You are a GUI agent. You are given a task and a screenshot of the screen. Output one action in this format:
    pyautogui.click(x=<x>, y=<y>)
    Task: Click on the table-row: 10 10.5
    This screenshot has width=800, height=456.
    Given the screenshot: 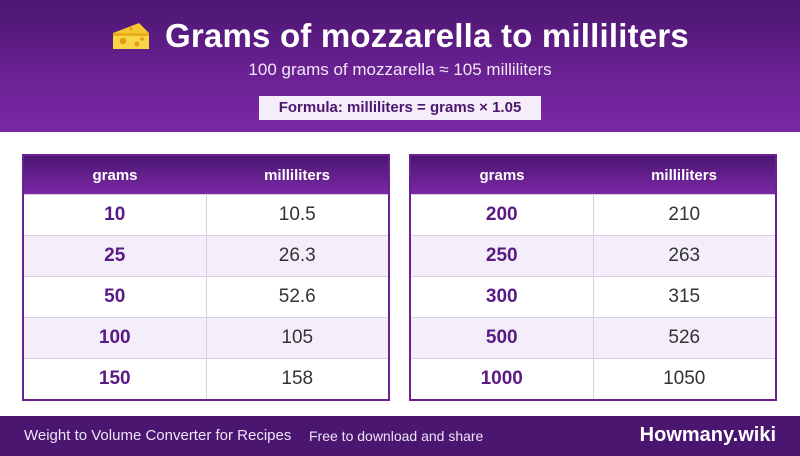 What is the action you would take?
    pyautogui.click(x=206, y=214)
    